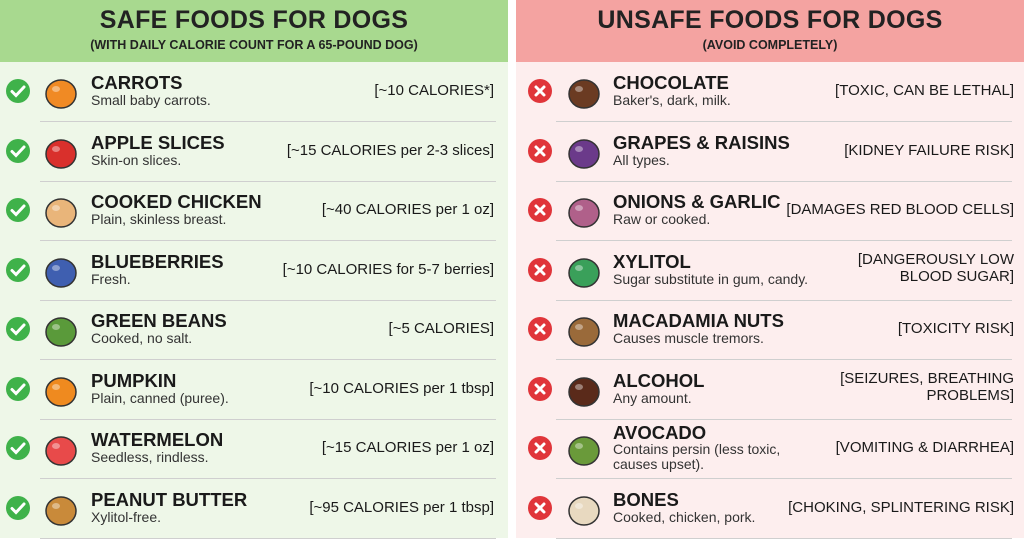 This screenshot has height=539, width=1024. What do you see at coordinates (137, 82) in the screenshot?
I see `food-name: CARROTS` at bounding box center [137, 82].